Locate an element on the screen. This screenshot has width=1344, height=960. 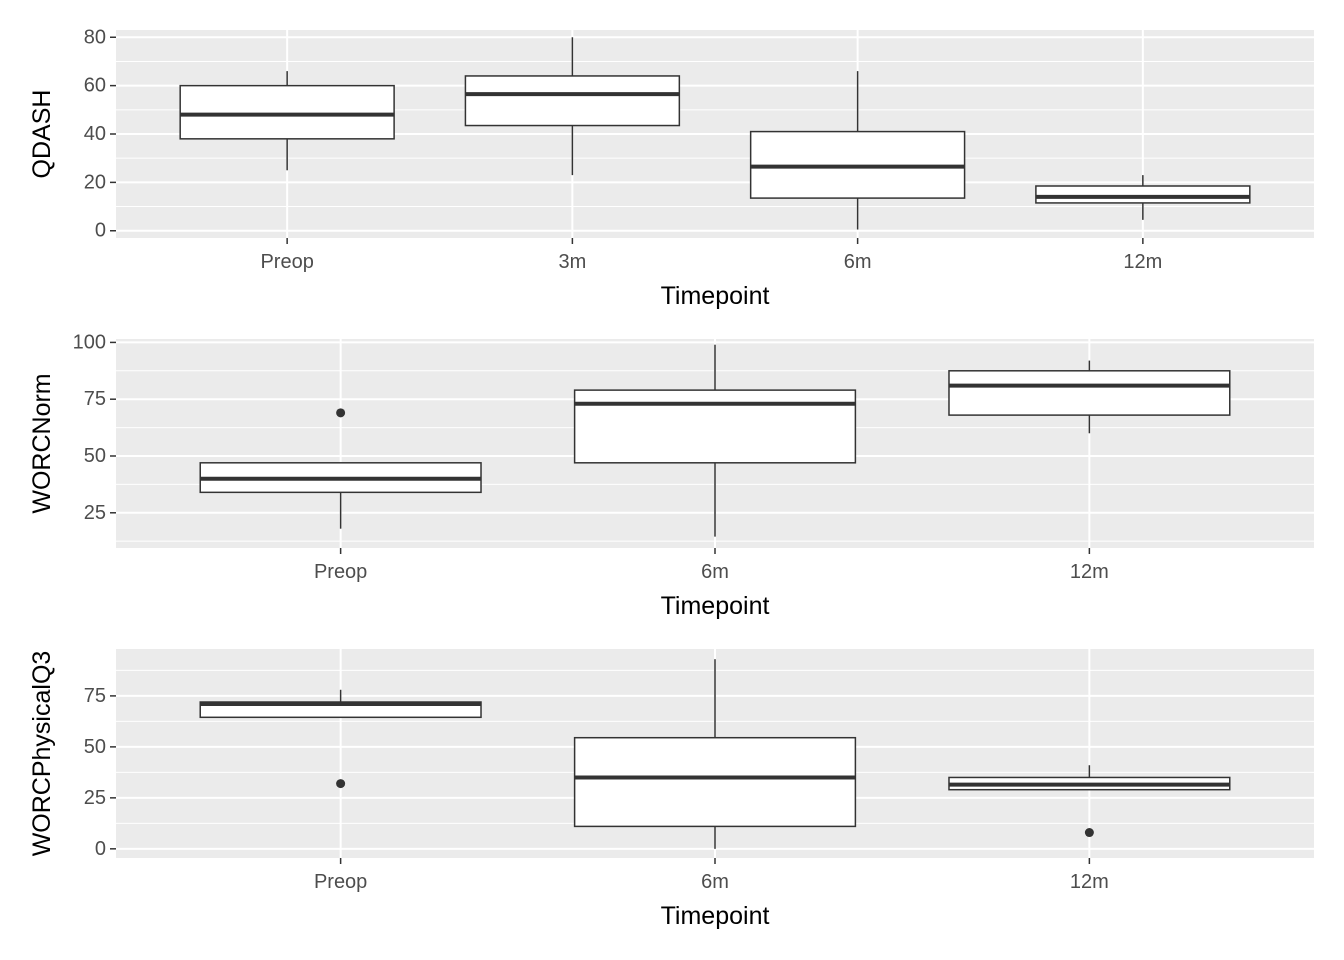
y-tick-label: 40 is located at coordinates (95, 134).